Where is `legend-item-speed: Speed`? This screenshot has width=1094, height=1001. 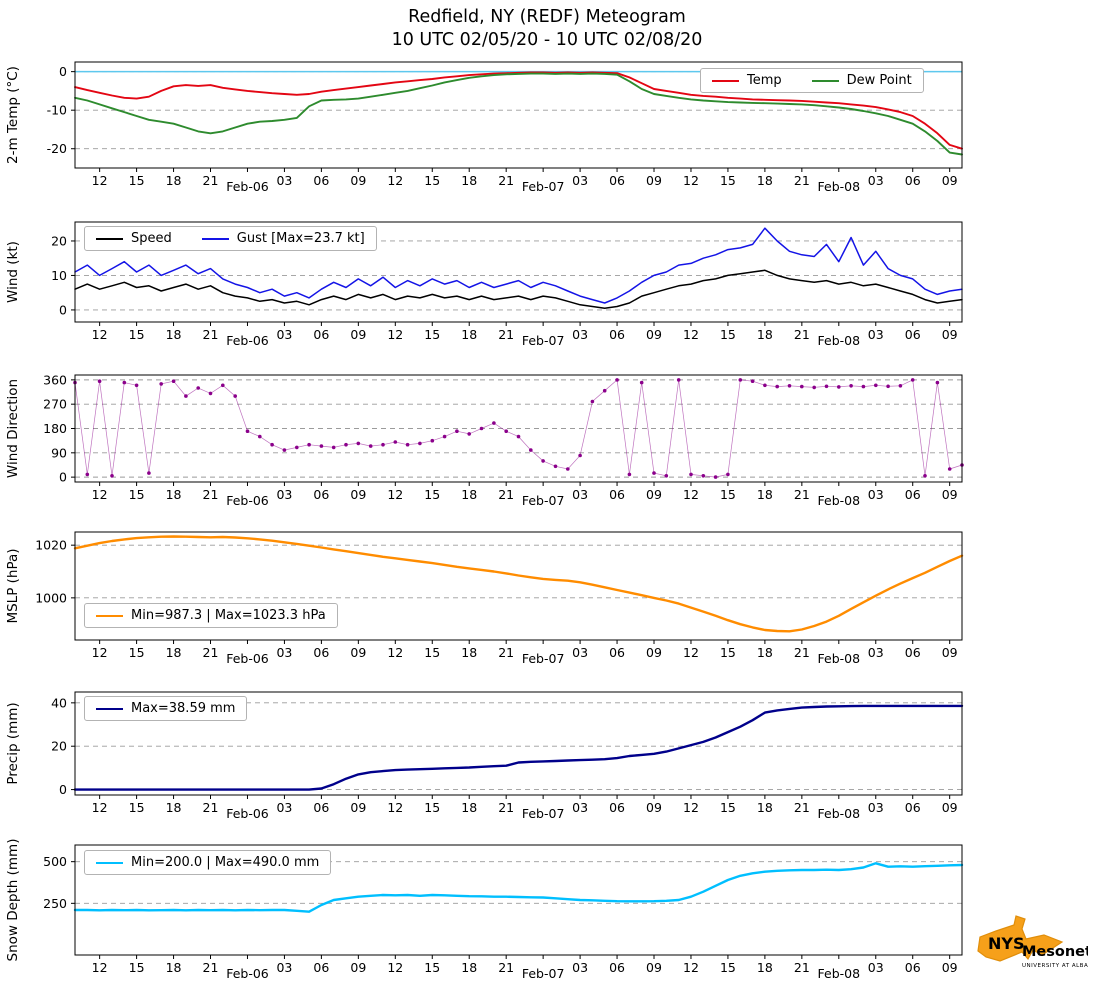
legend-item-speed: Speed is located at coordinates (134, 238).